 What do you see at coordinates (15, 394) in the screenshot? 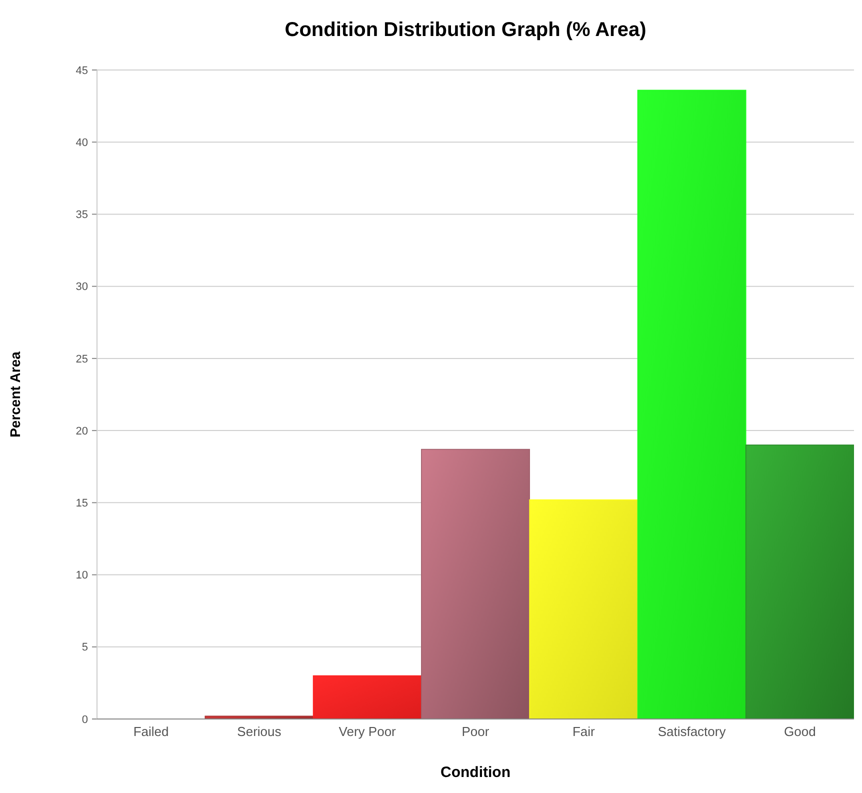
I see `y-axis-title: Percent Area` at bounding box center [15, 394].